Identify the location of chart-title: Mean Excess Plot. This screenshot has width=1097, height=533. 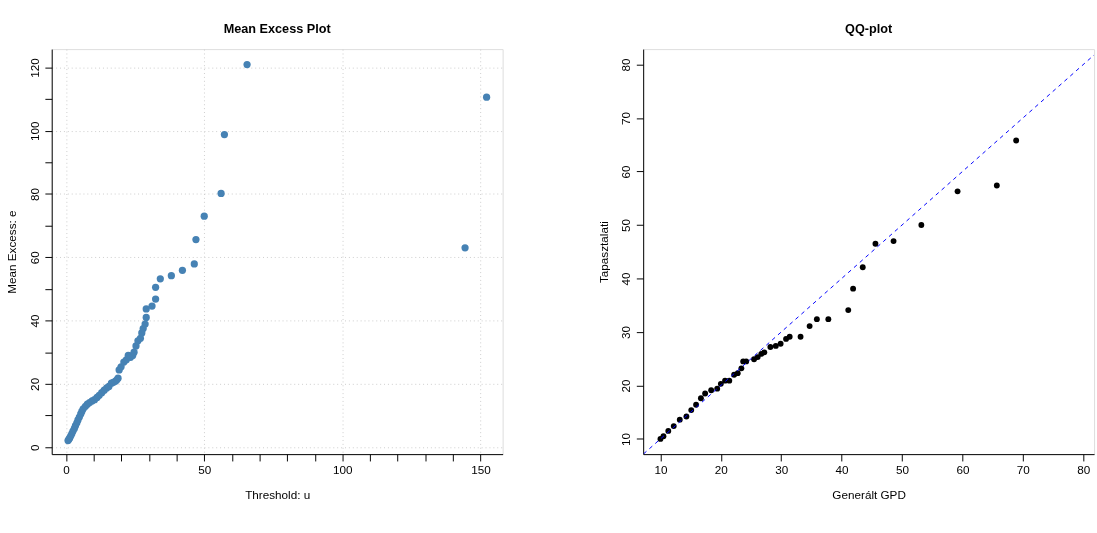
(277, 28).